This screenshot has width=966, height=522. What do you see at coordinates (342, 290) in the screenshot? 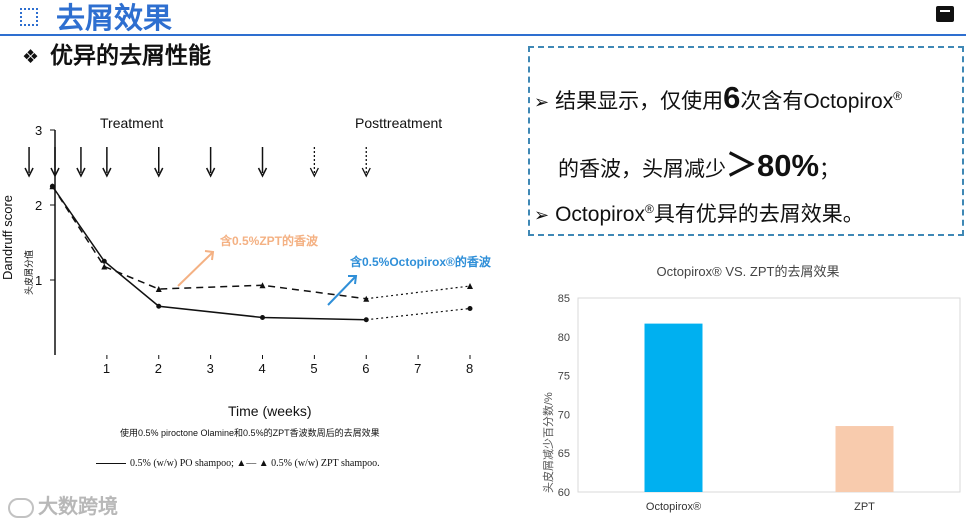
I see `octo-annotation-arrow` at bounding box center [342, 290].